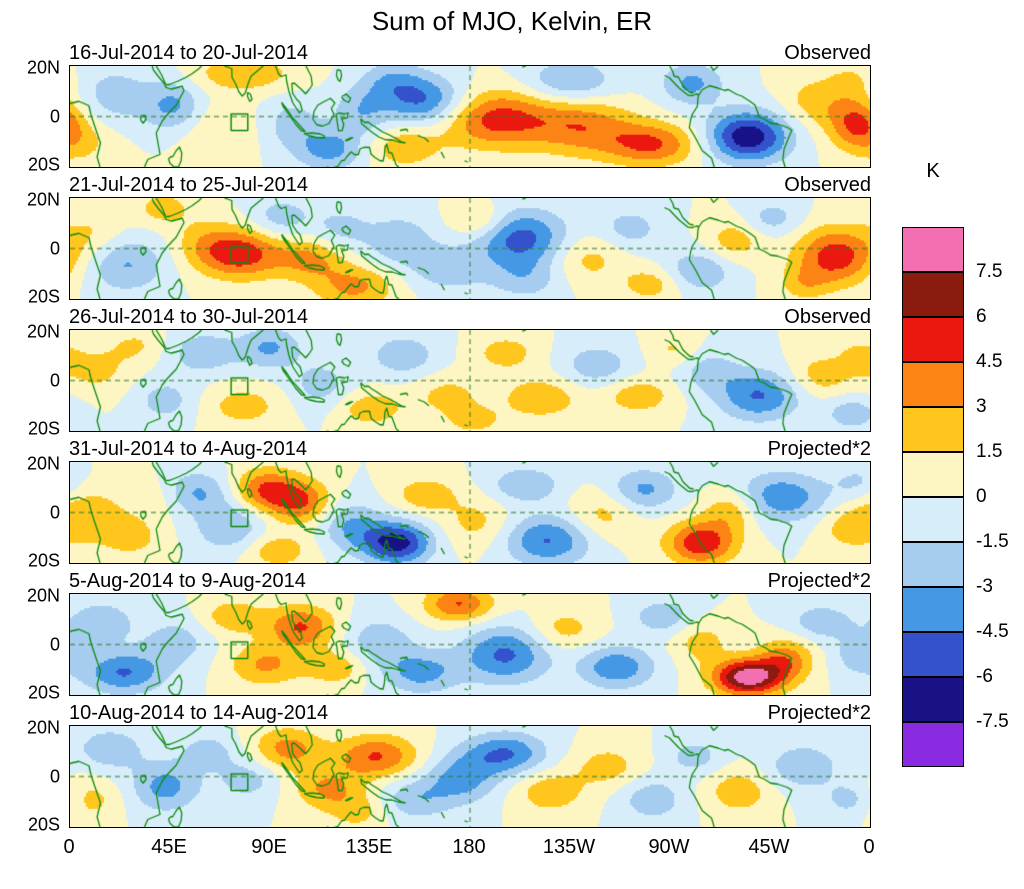 This screenshot has width=1024, height=889. I want to click on colorbar-tick-label: -3, so click(984, 586).